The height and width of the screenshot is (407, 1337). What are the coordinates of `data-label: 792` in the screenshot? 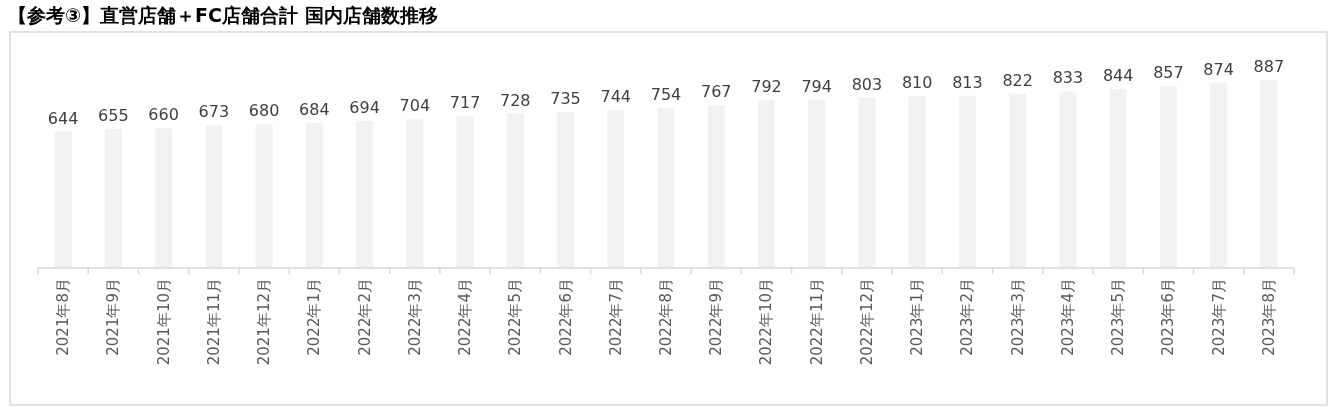 It's located at (766, 87).